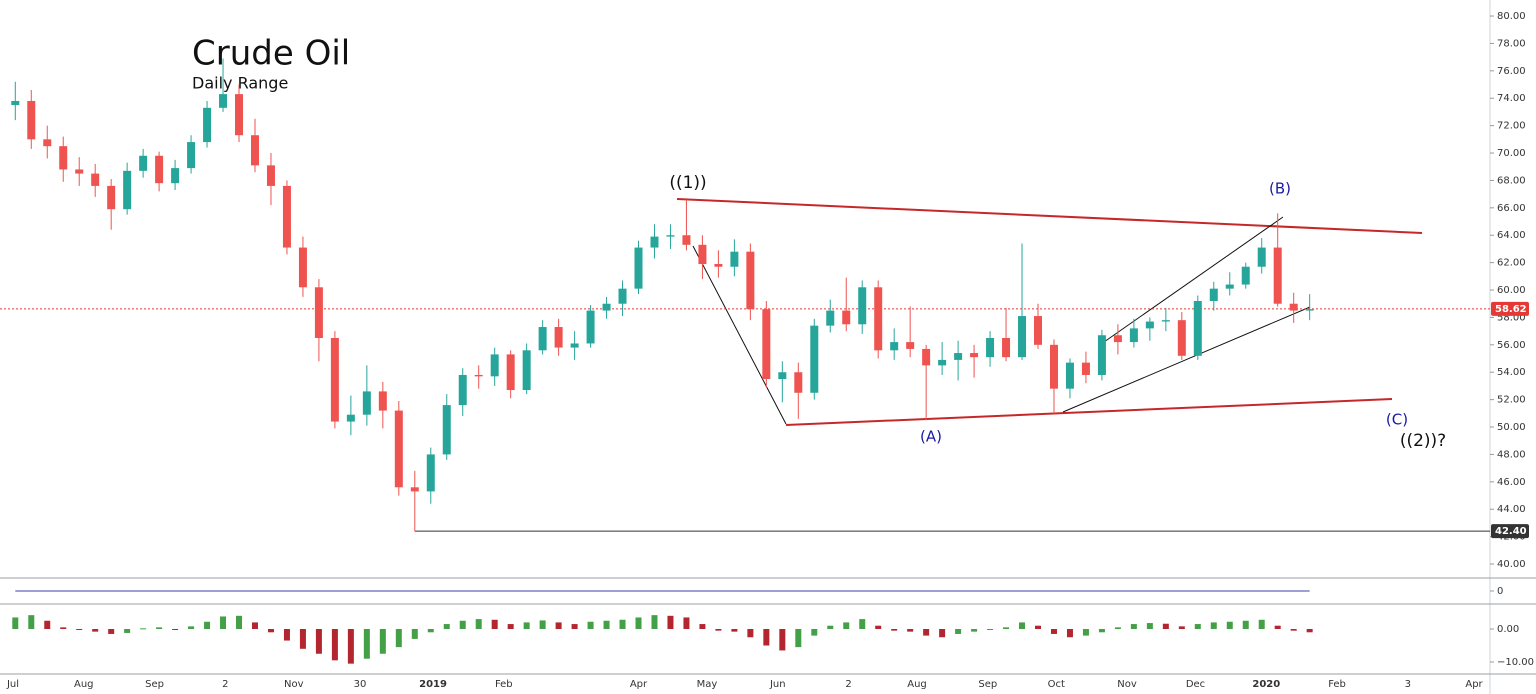 The image size is (1536, 694). Describe the element at coordinates (1511, 98) in the screenshot. I see `y-tick-label: 74.00` at that location.